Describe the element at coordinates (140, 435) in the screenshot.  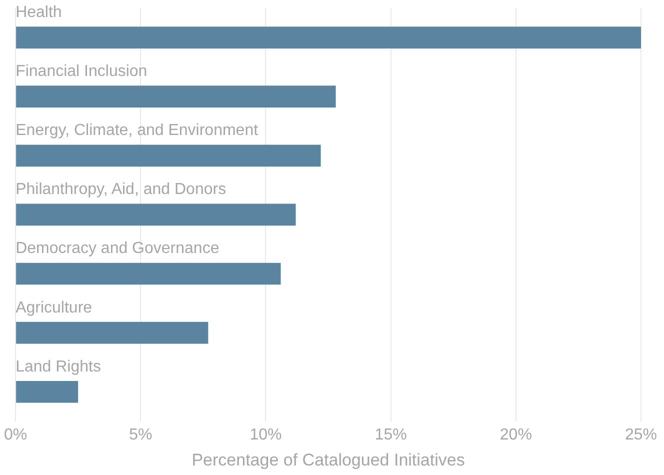
I see `x-tick-label: 5%` at that location.